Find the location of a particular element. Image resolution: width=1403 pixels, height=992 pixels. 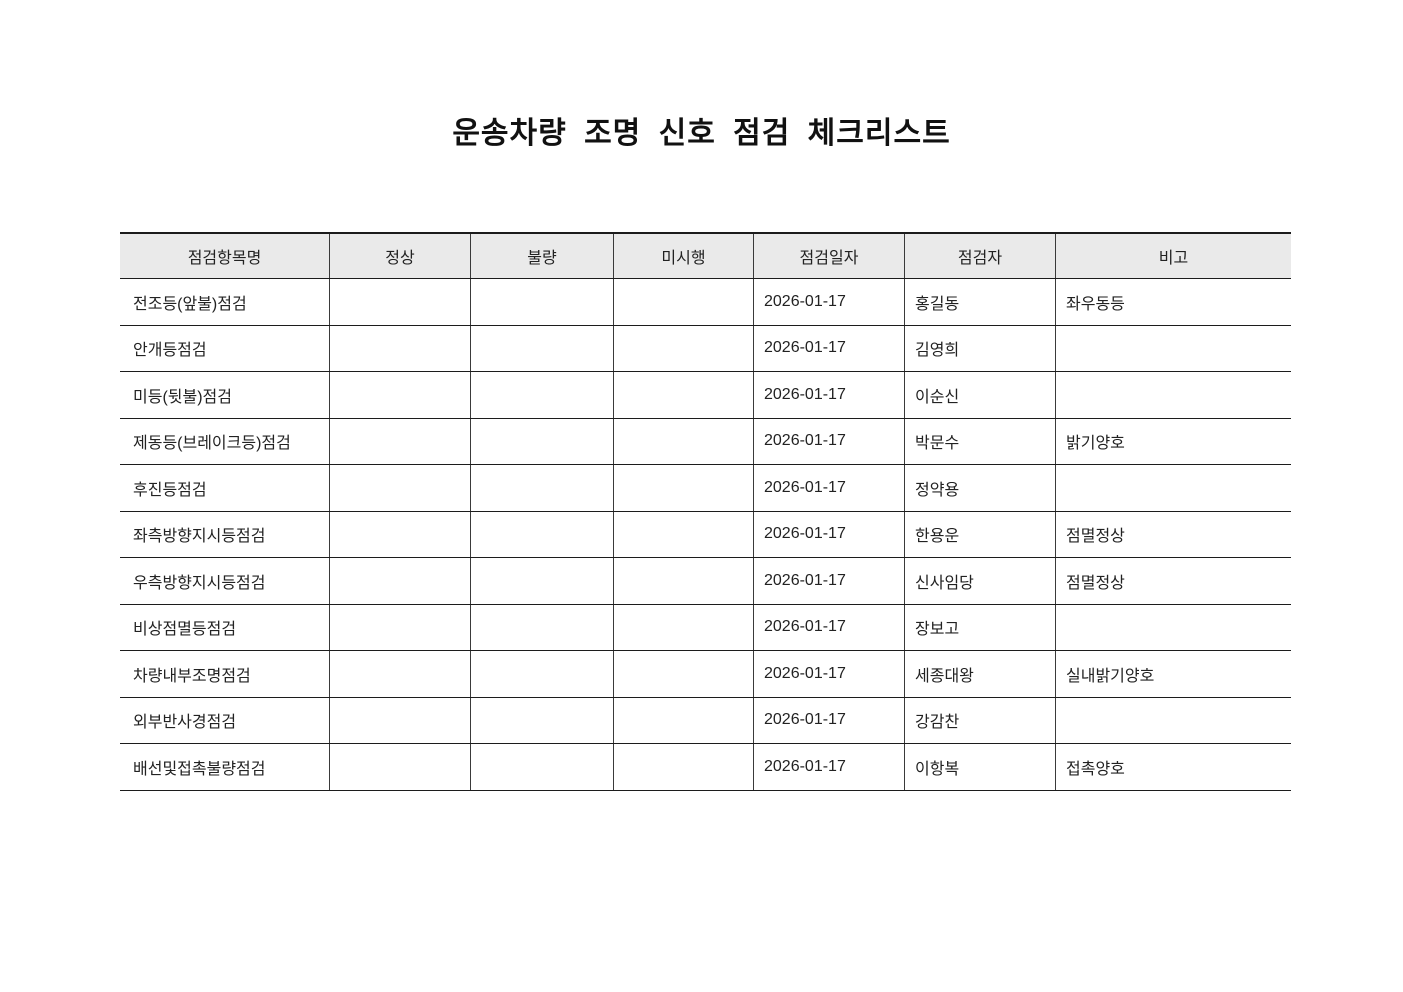

cell-item: 후진등점검 is located at coordinates (225, 488).